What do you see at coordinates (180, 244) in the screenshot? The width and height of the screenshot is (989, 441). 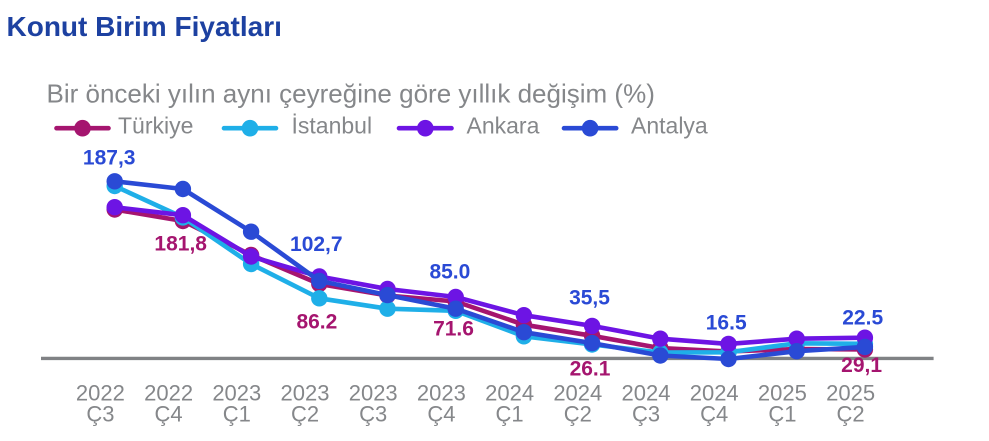 I see `svg-text: 181,8` at bounding box center [180, 244].